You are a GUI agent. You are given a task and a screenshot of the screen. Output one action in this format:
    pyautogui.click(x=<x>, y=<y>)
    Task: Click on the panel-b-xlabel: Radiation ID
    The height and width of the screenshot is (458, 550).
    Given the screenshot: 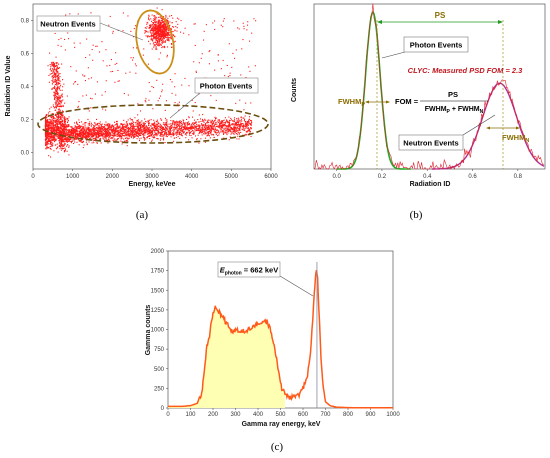 What is the action you would take?
    pyautogui.click(x=430, y=184)
    